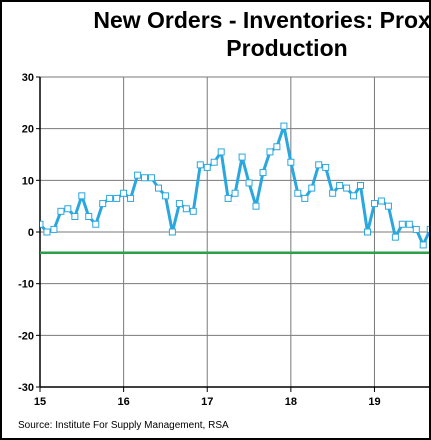  I want to click on x-tick-label: 18, so click(291, 402).